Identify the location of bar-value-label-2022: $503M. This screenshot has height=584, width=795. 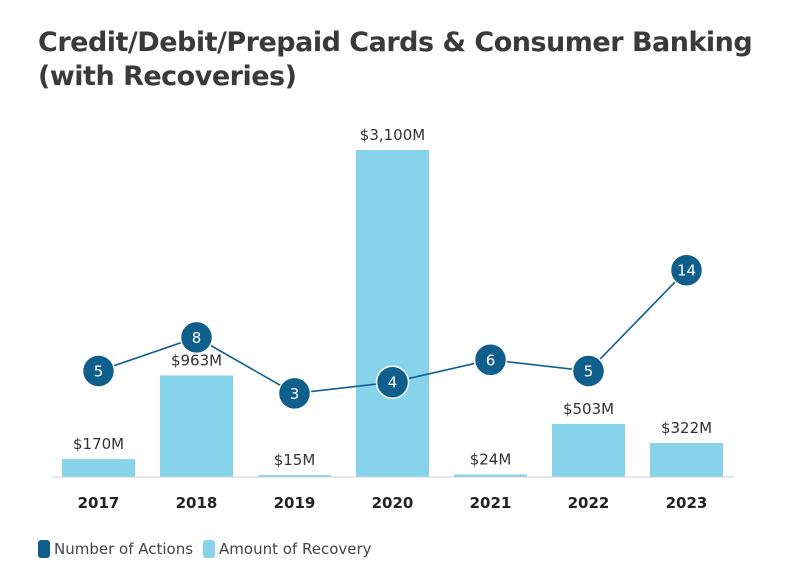
(588, 409).